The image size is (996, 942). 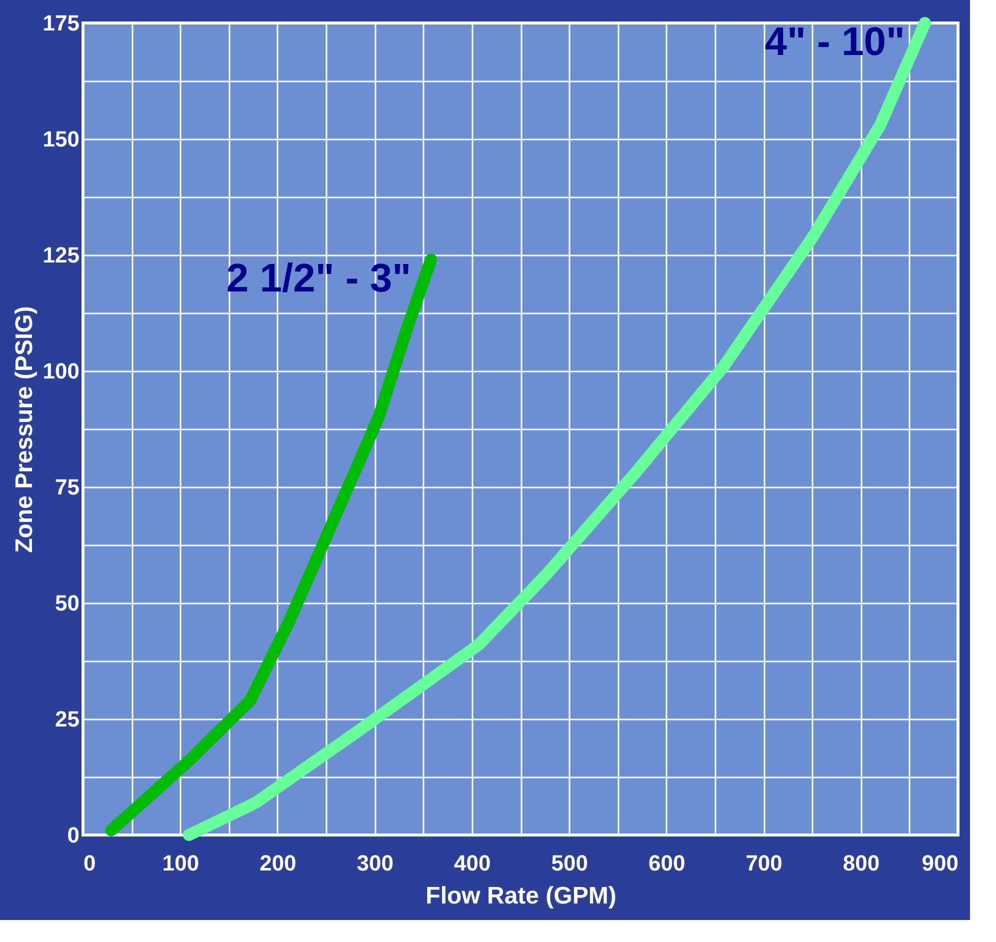 What do you see at coordinates (278, 863) in the screenshot?
I see `x-tick-label: 200` at bounding box center [278, 863].